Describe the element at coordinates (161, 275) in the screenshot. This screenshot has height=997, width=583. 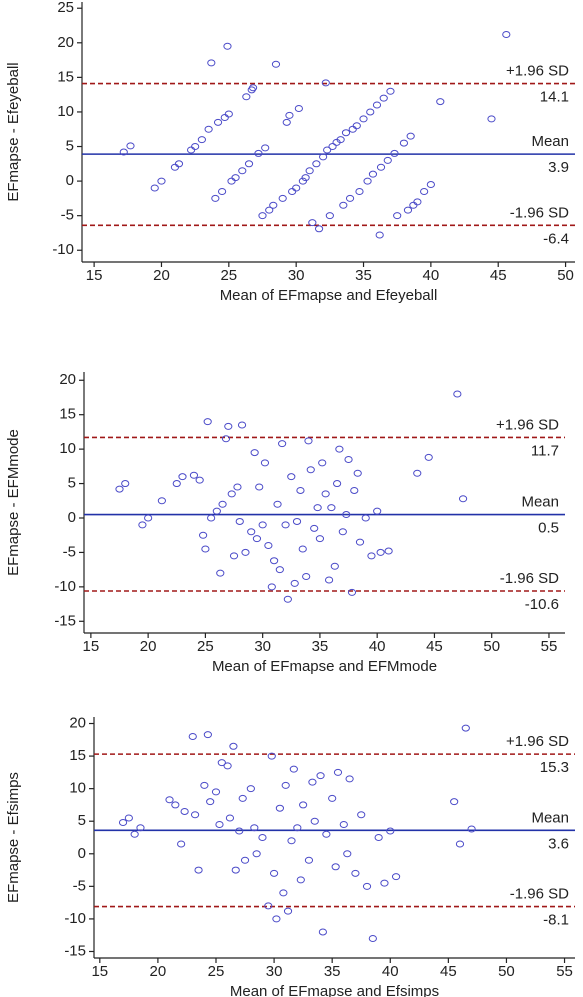
I see `x-tick-label: 20` at that location.